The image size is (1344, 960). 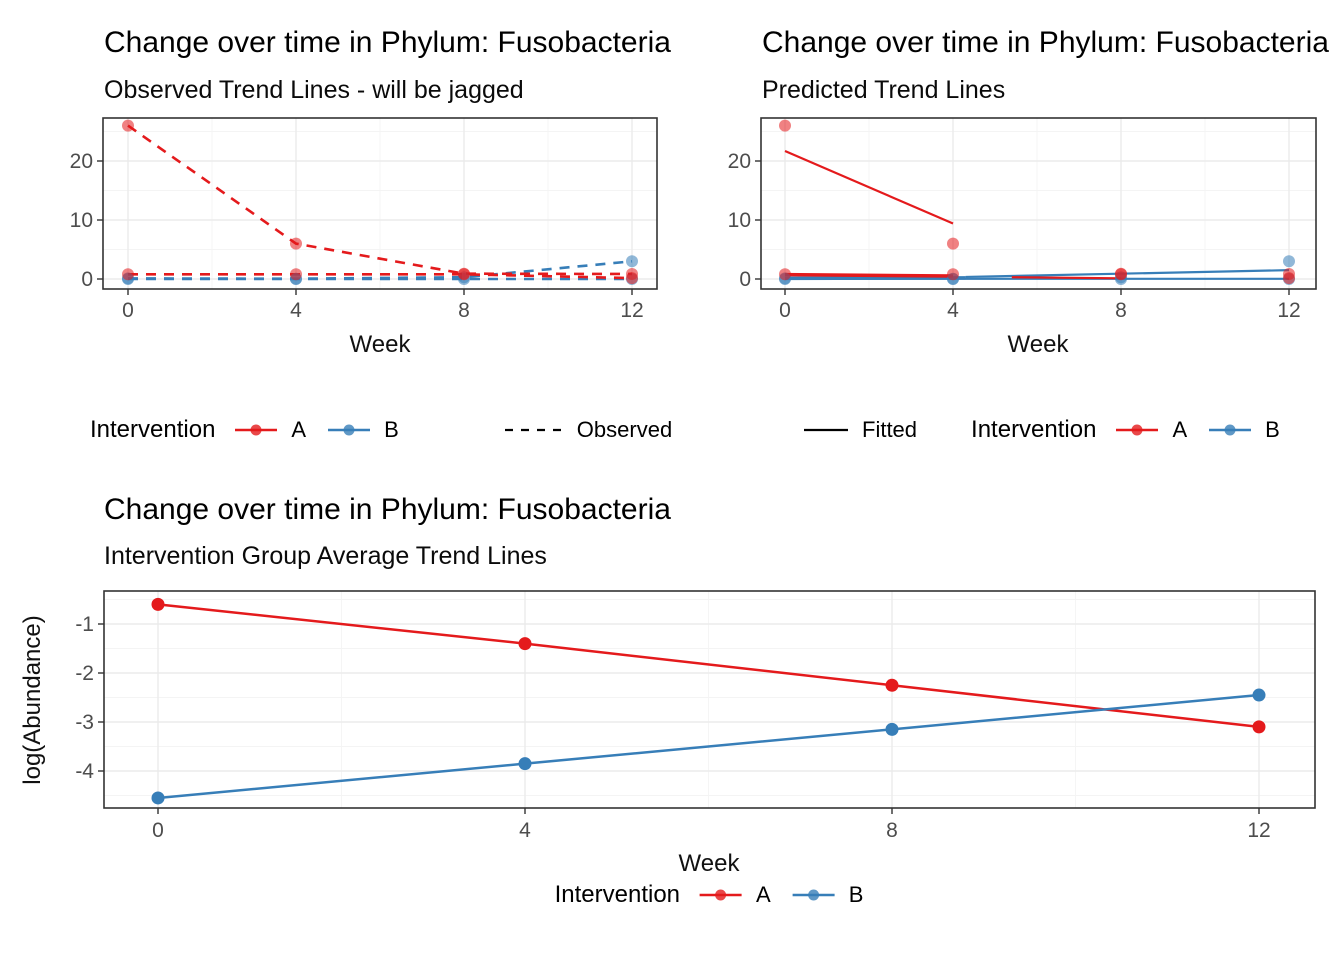 What do you see at coordinates (387, 42) in the screenshot?
I see `observed-chart-title: Change over time in Phylum: Fusobacteria` at bounding box center [387, 42].